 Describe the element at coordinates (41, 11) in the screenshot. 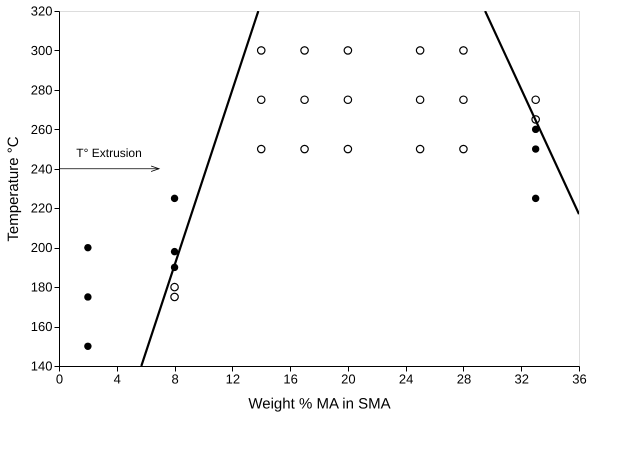

I see `y-tick-label: 320` at that location.